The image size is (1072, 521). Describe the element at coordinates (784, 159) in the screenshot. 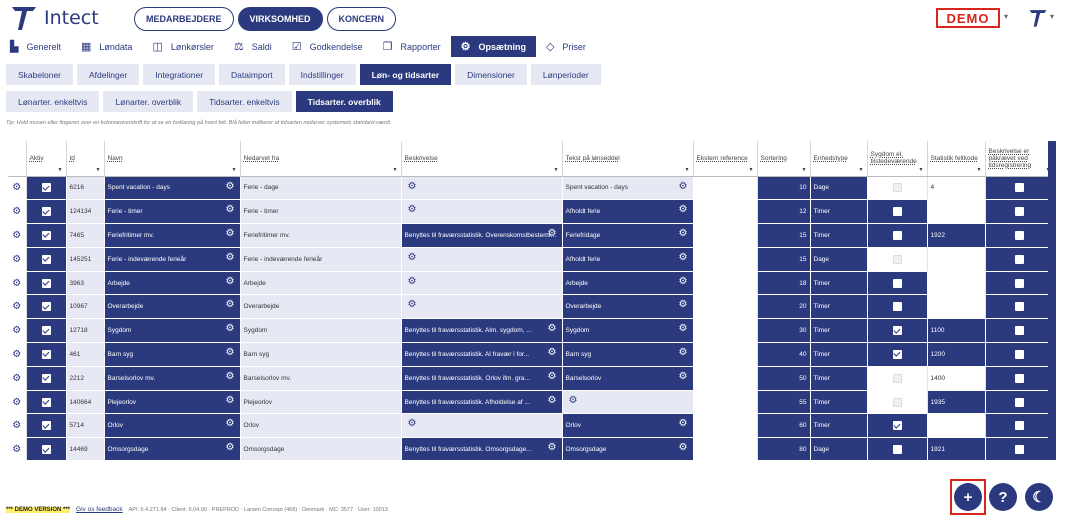

I see `header-sortering: Sortering ▼` at that location.